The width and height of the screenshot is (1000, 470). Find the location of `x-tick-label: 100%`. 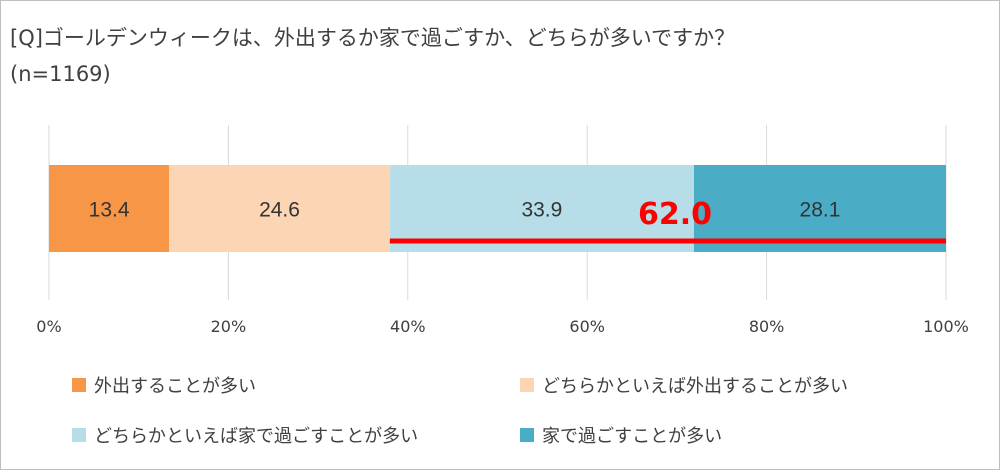

x-tick-label: 100% is located at coordinates (946, 326).